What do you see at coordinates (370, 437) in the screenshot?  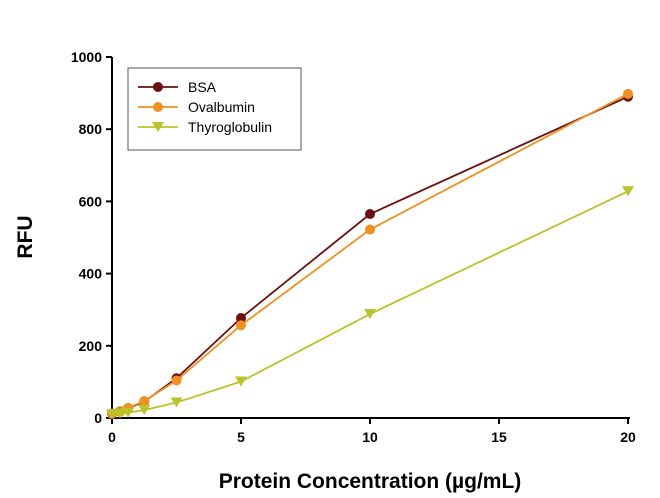 I see `x-tick-label: 10` at bounding box center [370, 437].